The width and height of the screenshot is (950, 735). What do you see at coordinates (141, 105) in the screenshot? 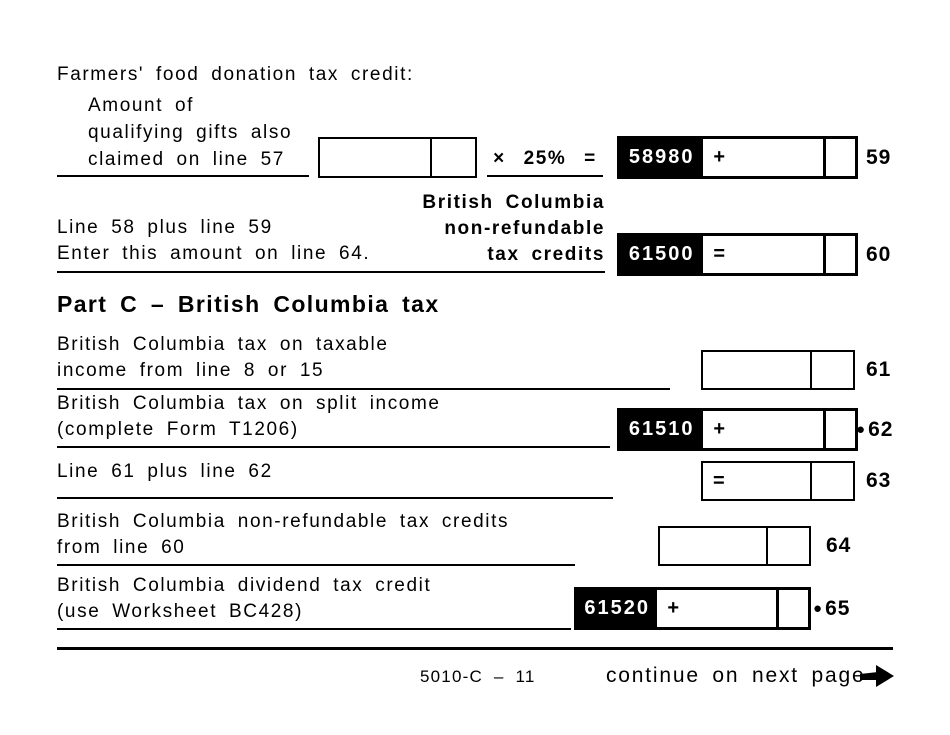
I see `amount-label-line1: Amount of` at bounding box center [141, 105].